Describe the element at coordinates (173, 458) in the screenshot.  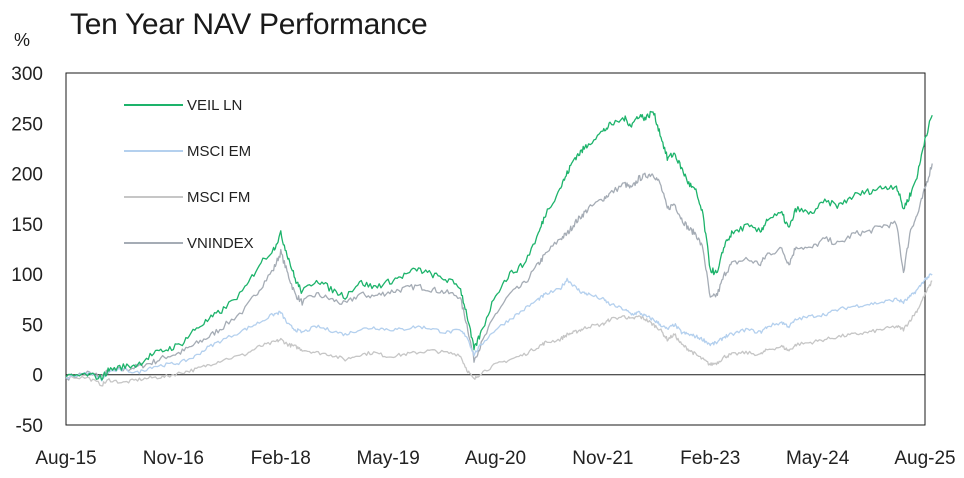
I see `x-tick-label: Nov-16` at that location.